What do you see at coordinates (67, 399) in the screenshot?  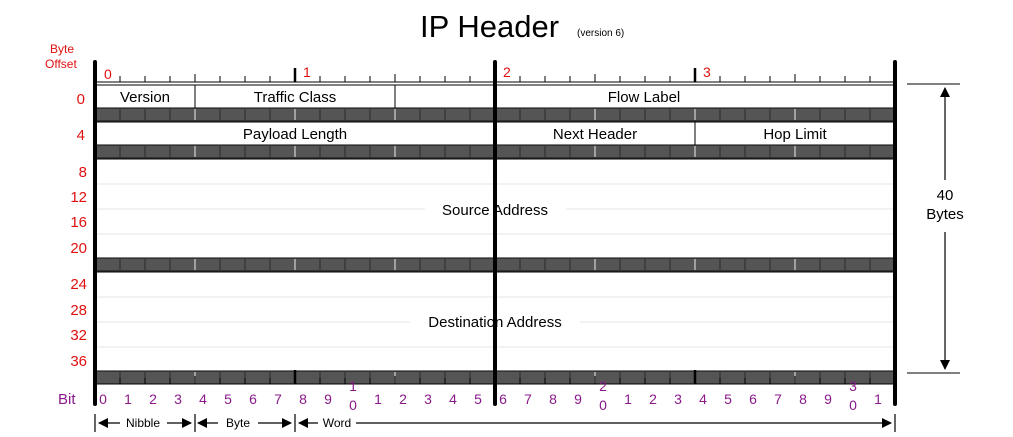 I see `bit-label: Bit` at bounding box center [67, 399].